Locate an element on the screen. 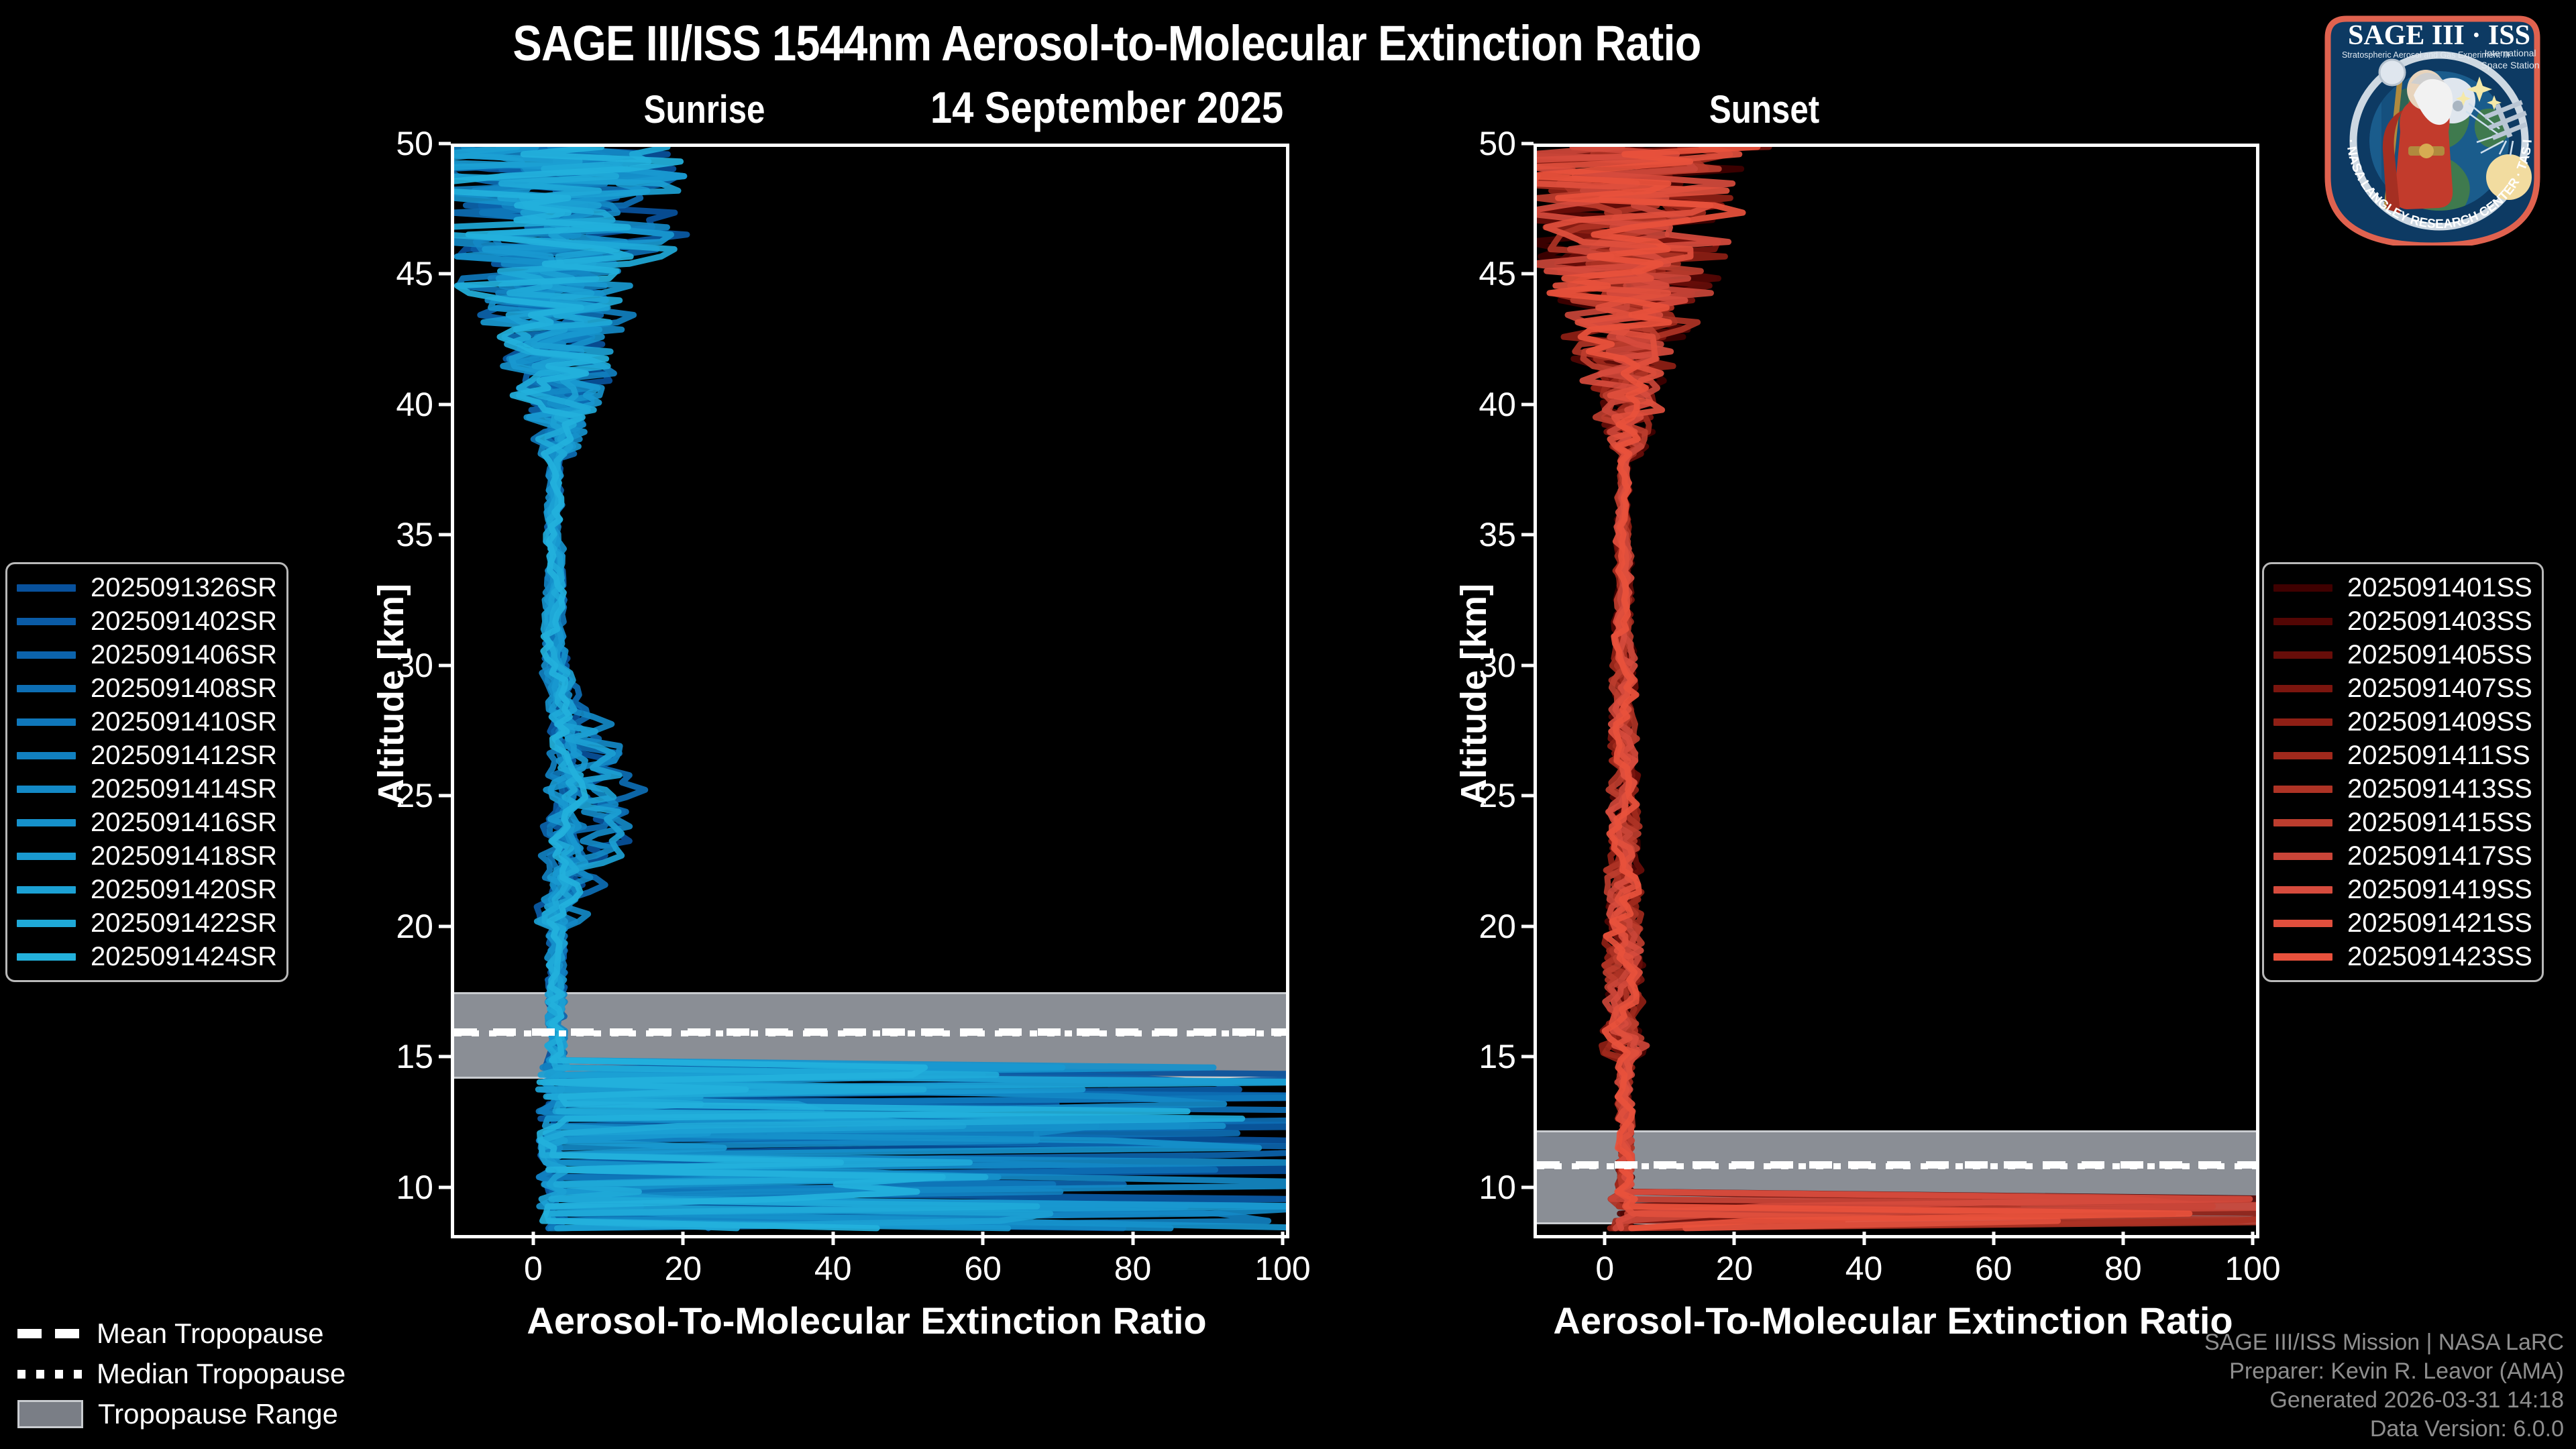  legend-item-2025091405SS: 2025091405SS is located at coordinates (2402, 655).